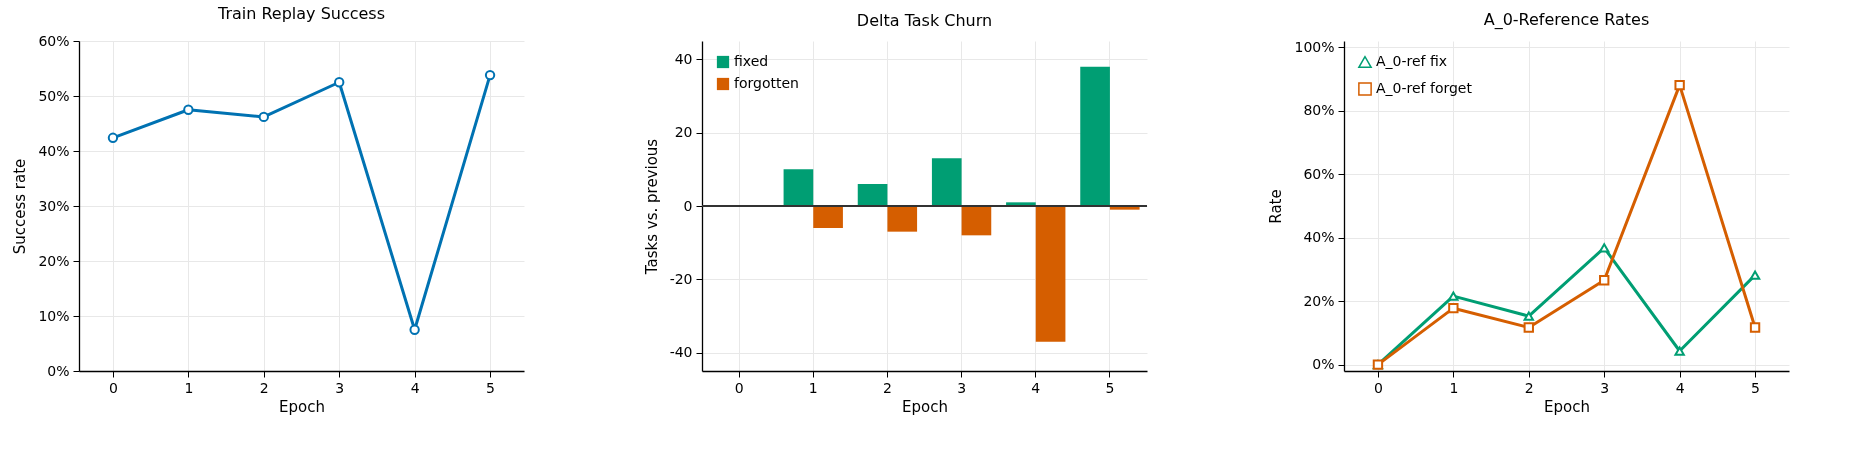  Describe the element at coordinates (1424, 88) in the screenshot. I see `legend-label: A_0-ref forget` at that location.